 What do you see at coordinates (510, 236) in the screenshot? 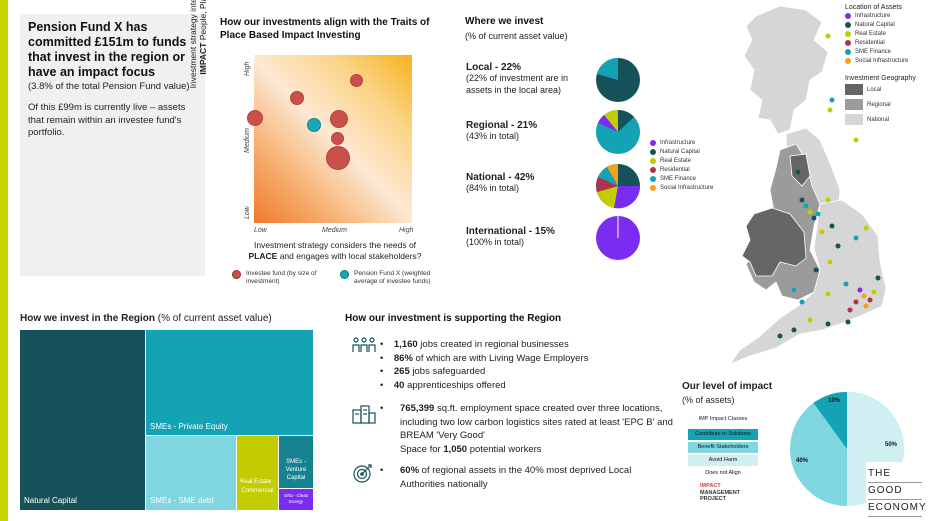
I see `geo-row-international: International - 15% (100% in total)` at bounding box center [510, 236].